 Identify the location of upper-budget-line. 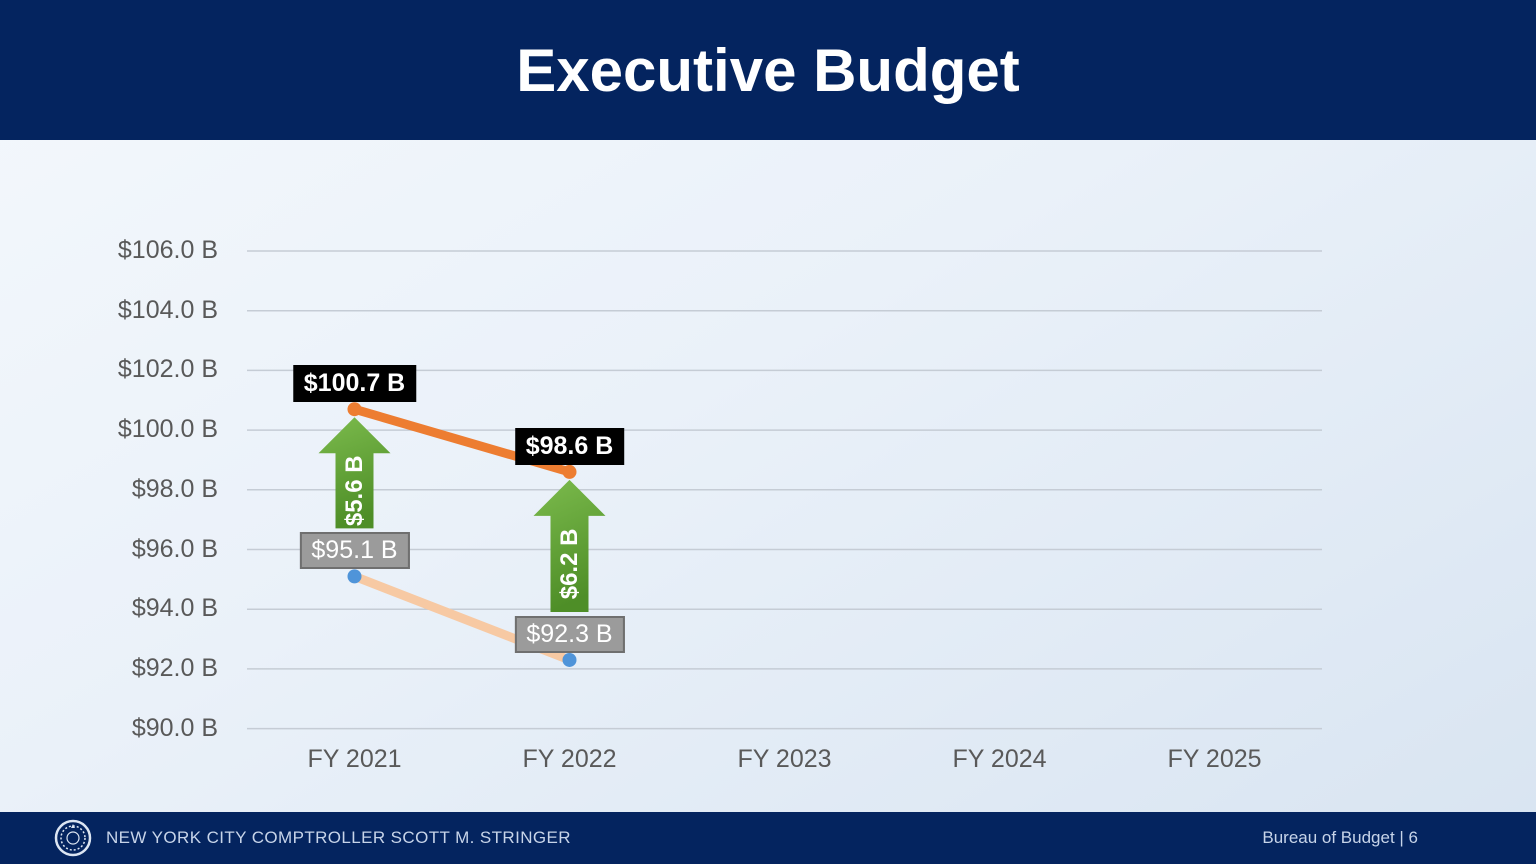
(462, 440).